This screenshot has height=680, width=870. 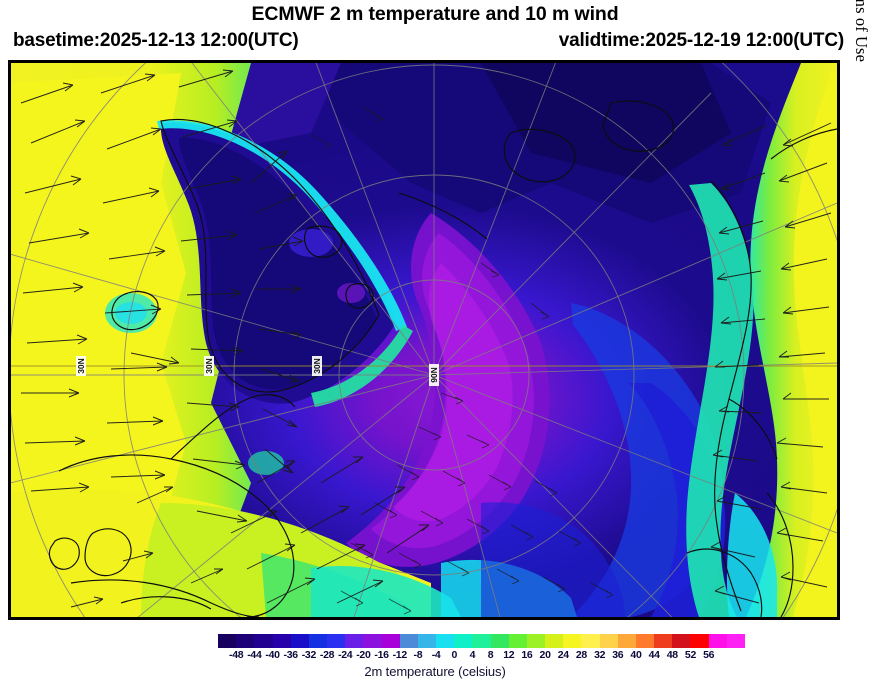 What do you see at coordinates (454, 655) in the screenshot?
I see `colorbar-tick: 0` at bounding box center [454, 655].